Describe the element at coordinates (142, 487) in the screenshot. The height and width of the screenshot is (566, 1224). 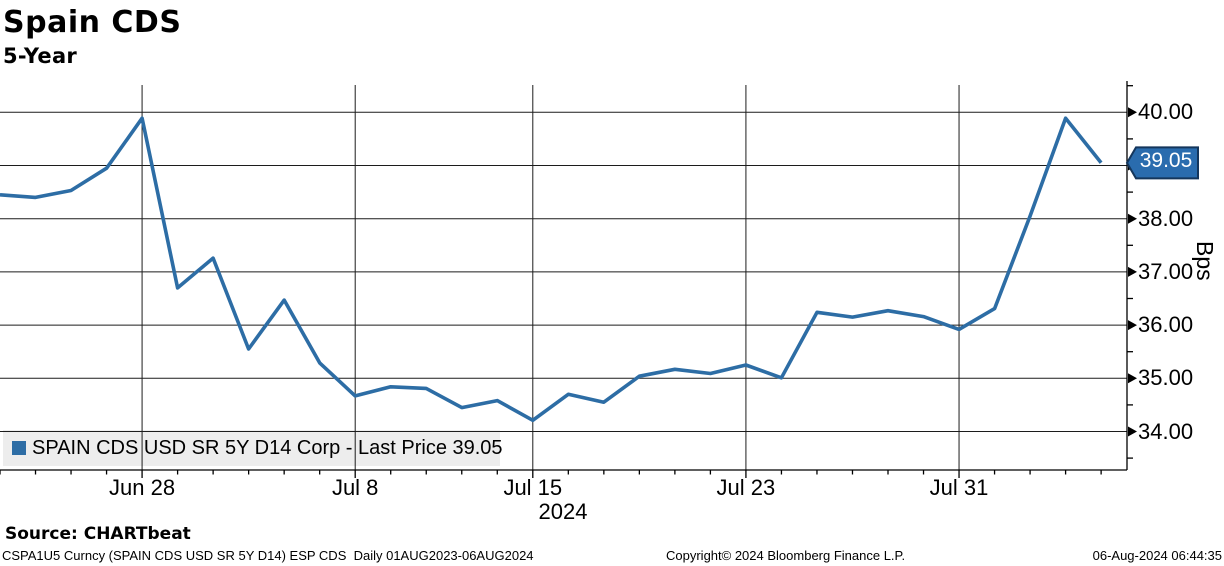
I see `x-tick-label: Jun 28` at that location.